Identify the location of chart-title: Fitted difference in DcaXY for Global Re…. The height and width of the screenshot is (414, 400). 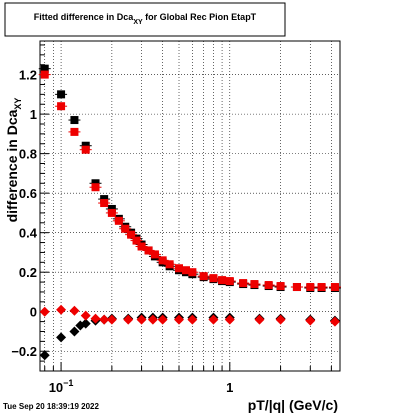
(145, 19).